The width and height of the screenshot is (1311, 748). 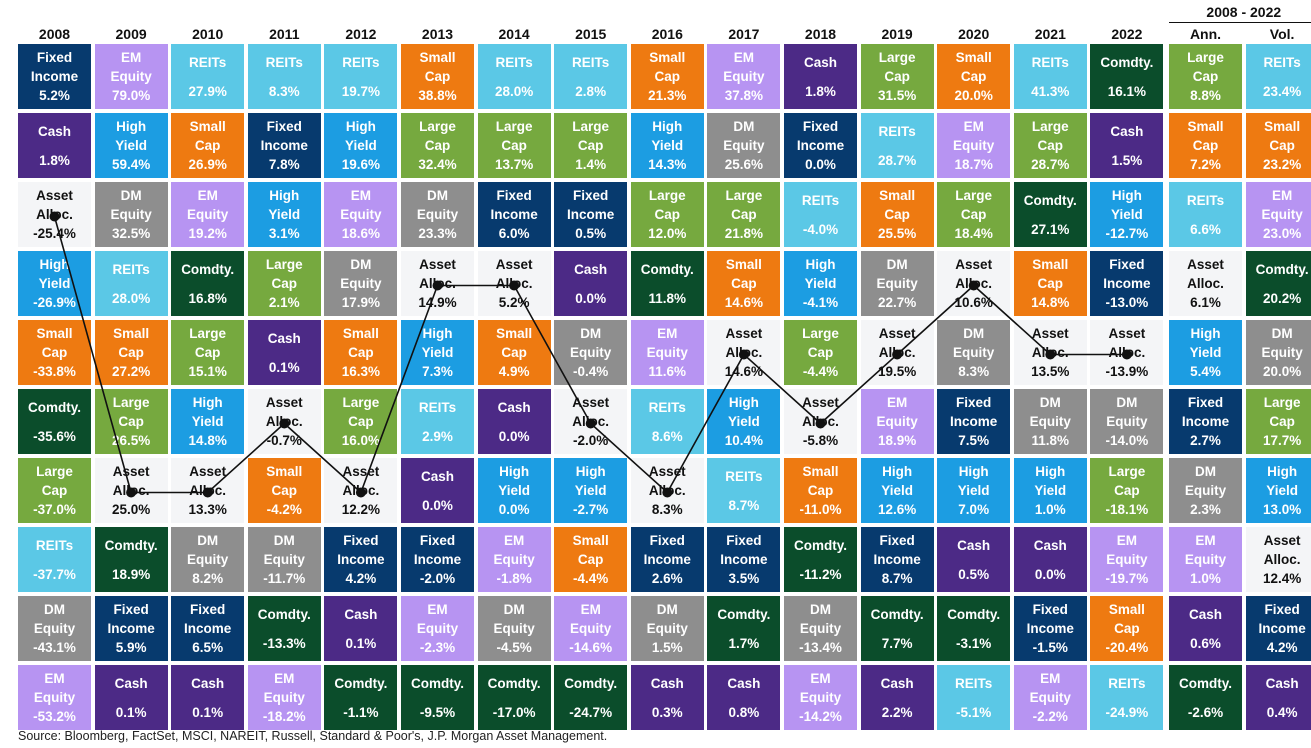 What do you see at coordinates (820, 76) in the screenshot?
I see `cell-cash: Cash 1.8%` at bounding box center [820, 76].